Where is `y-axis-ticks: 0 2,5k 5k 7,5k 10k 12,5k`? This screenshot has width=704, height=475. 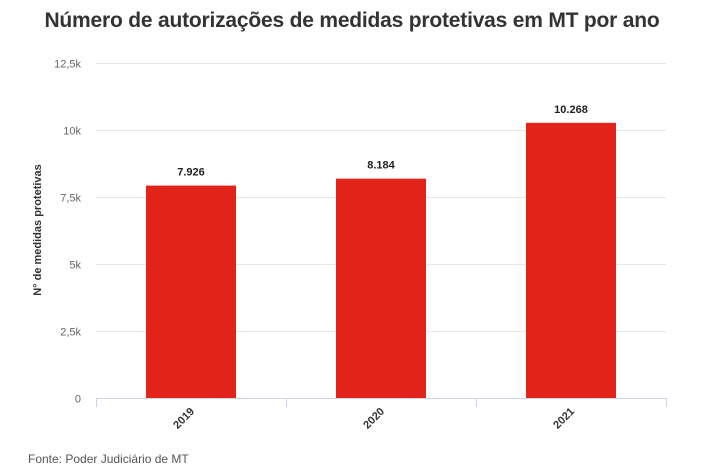
y-axis-ticks: 0 2,5k 5k 7,5k 10k 12,5k is located at coordinates (67, 232).